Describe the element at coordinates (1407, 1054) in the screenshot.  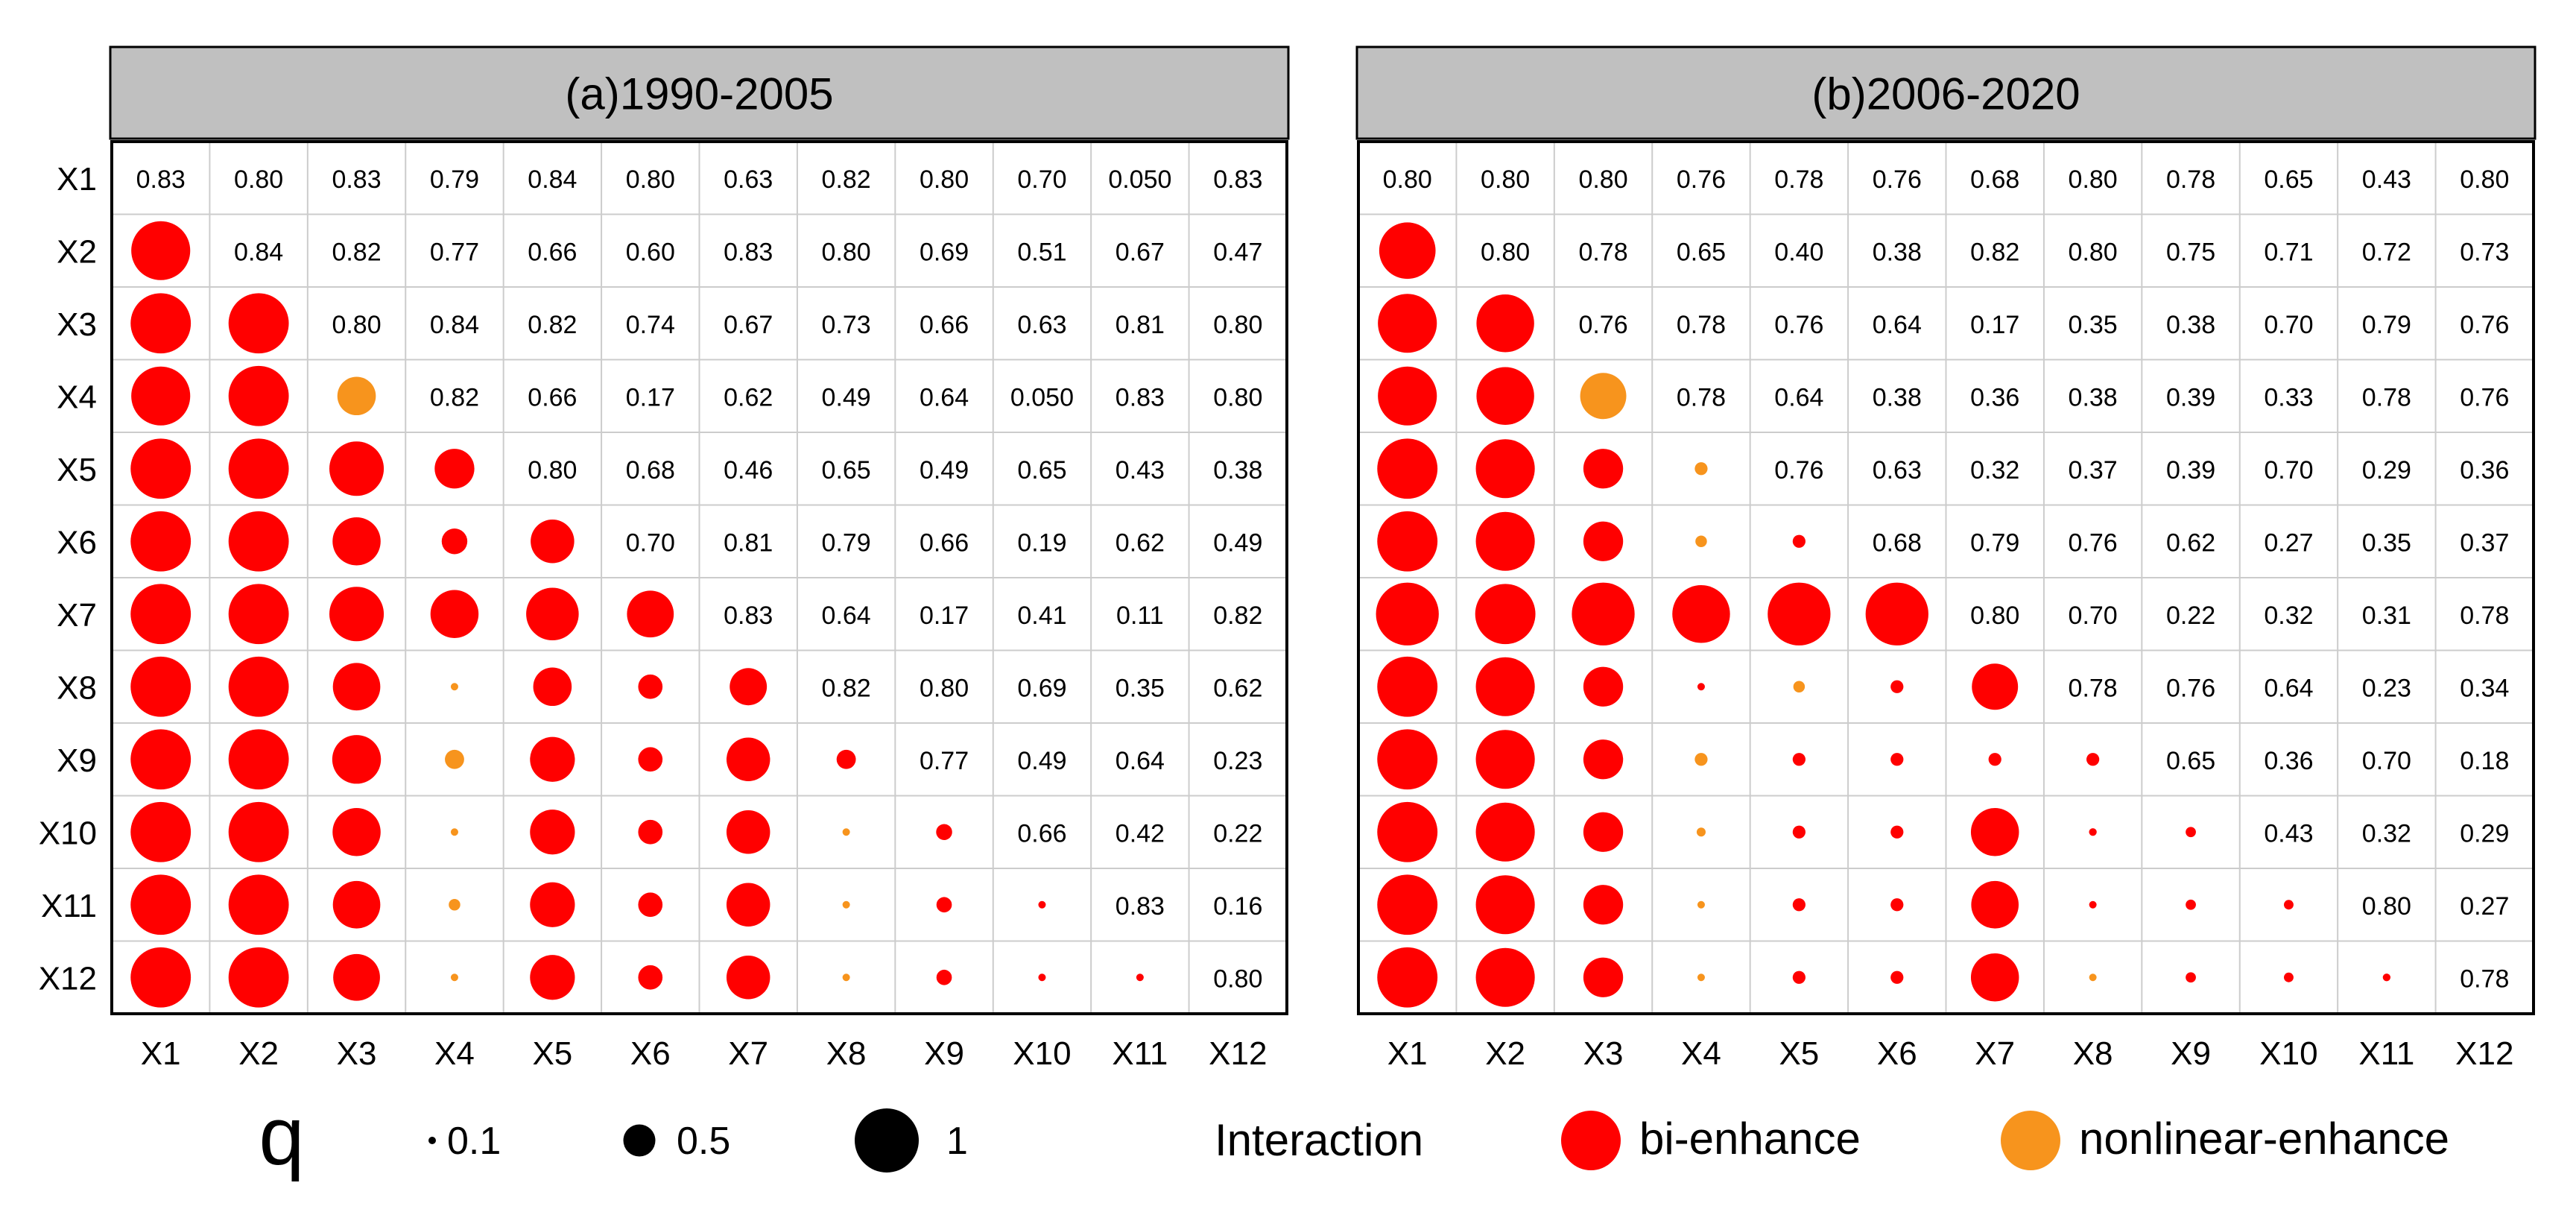
I see `panel-b-x-tick-label: X1` at that location.